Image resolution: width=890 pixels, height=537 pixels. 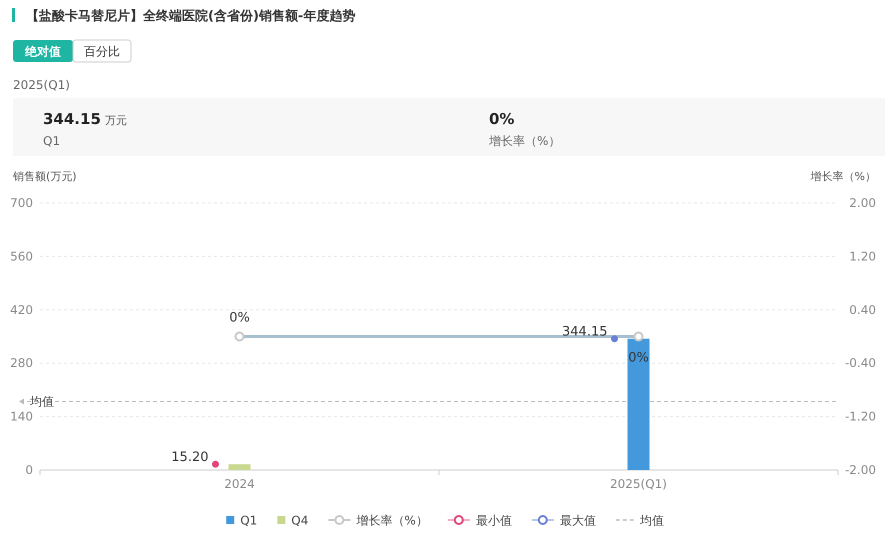 What do you see at coordinates (862, 203) in the screenshot?
I see `y2-tick-label: 2.00` at bounding box center [862, 203].